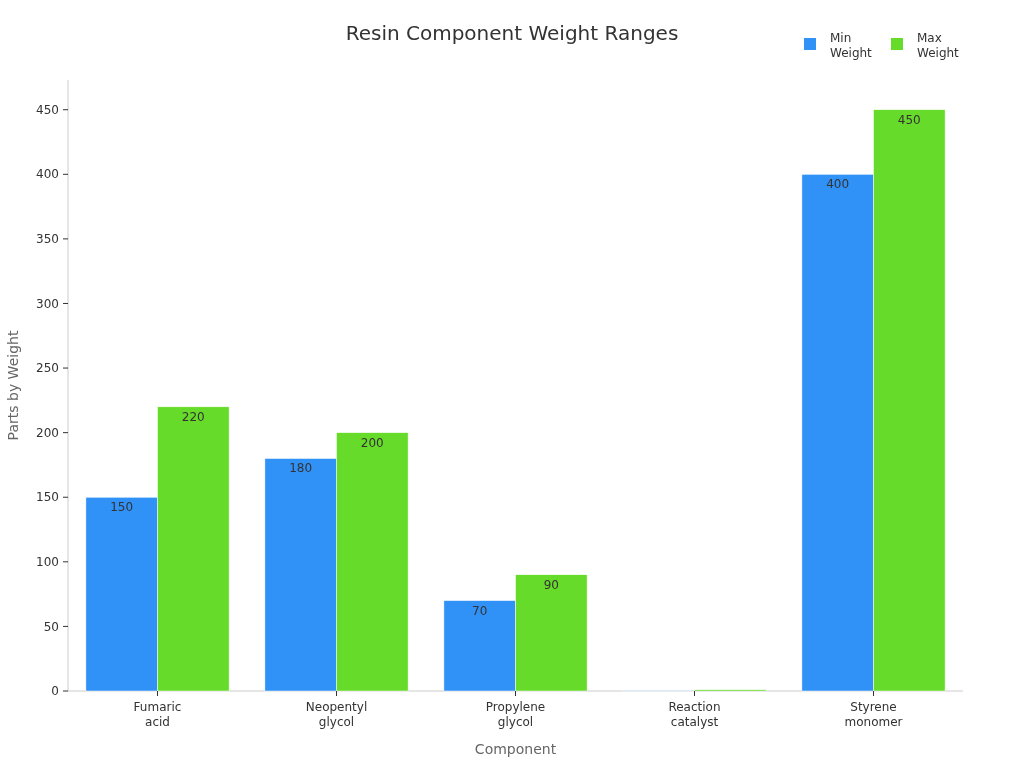  I want to click on y-tick-label: 50, so click(51, 626).